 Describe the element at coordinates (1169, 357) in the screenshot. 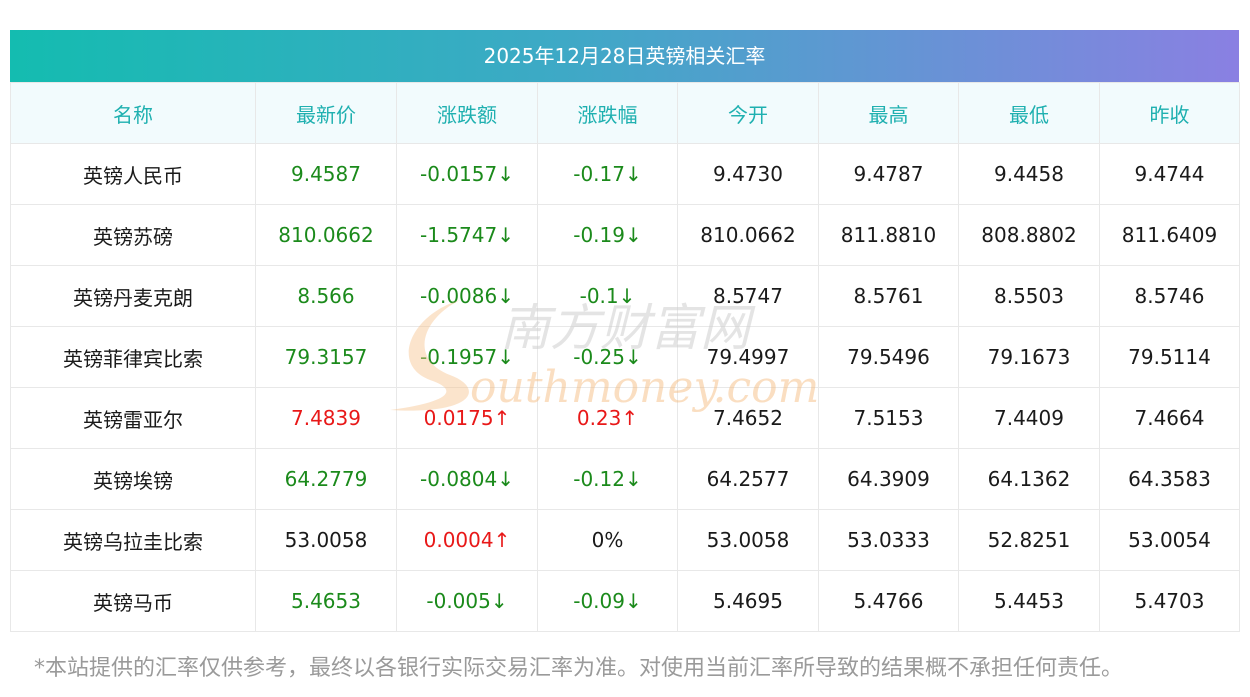

I see `cell-prev-close: 79.5114` at that location.